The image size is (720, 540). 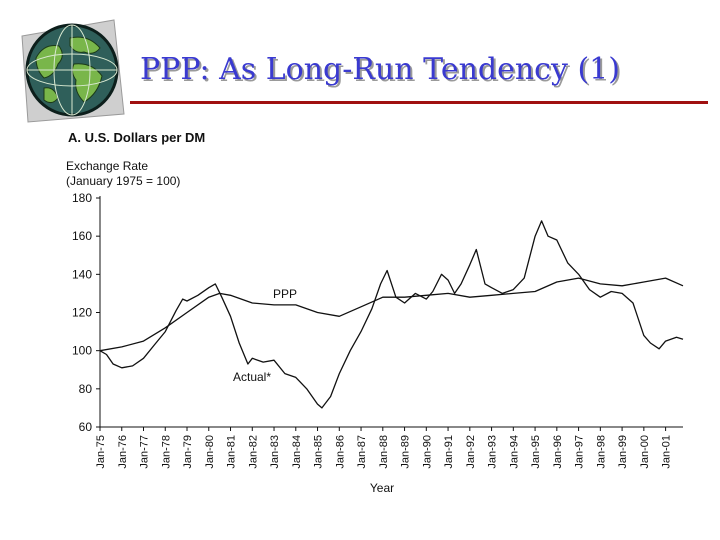 What do you see at coordinates (493, 452) in the screenshot?
I see `x-tick-label: Jan-93` at bounding box center [493, 452].